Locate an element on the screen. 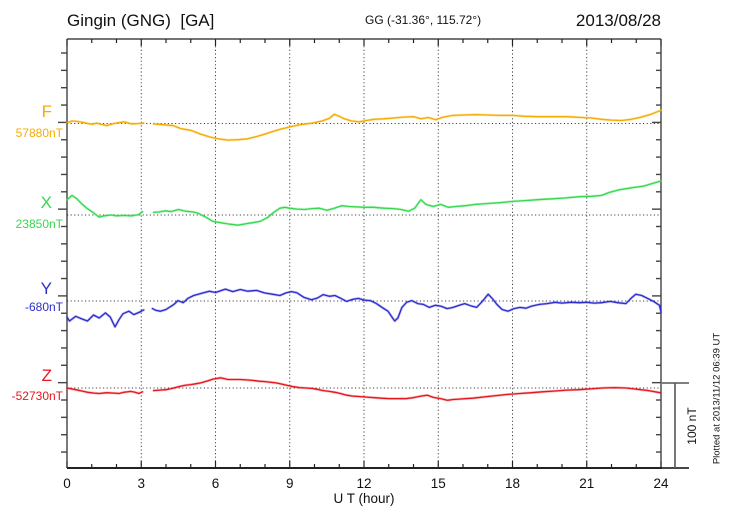  x-tick-label: 15 is located at coordinates (438, 483).